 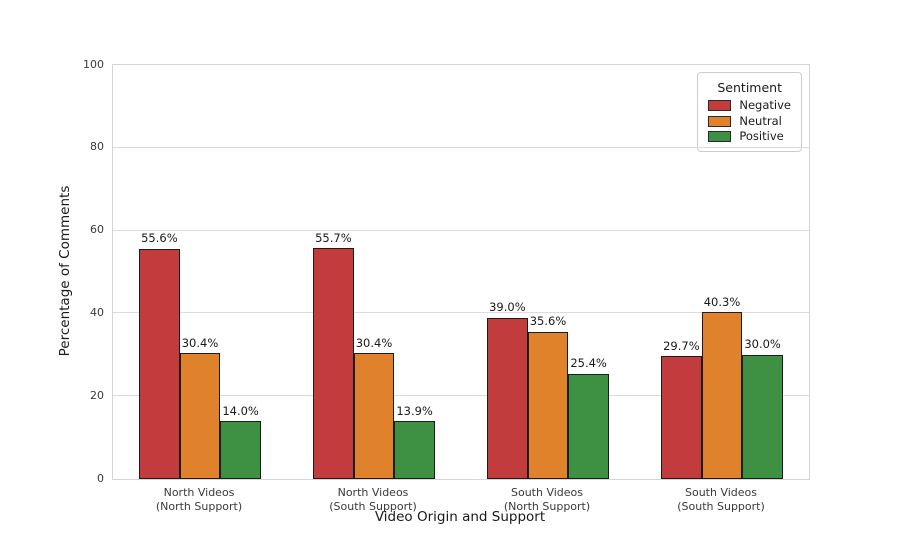 What do you see at coordinates (722, 301) in the screenshot?
I see `bar-value-label-neutral-group4: 40.3%` at bounding box center [722, 301].